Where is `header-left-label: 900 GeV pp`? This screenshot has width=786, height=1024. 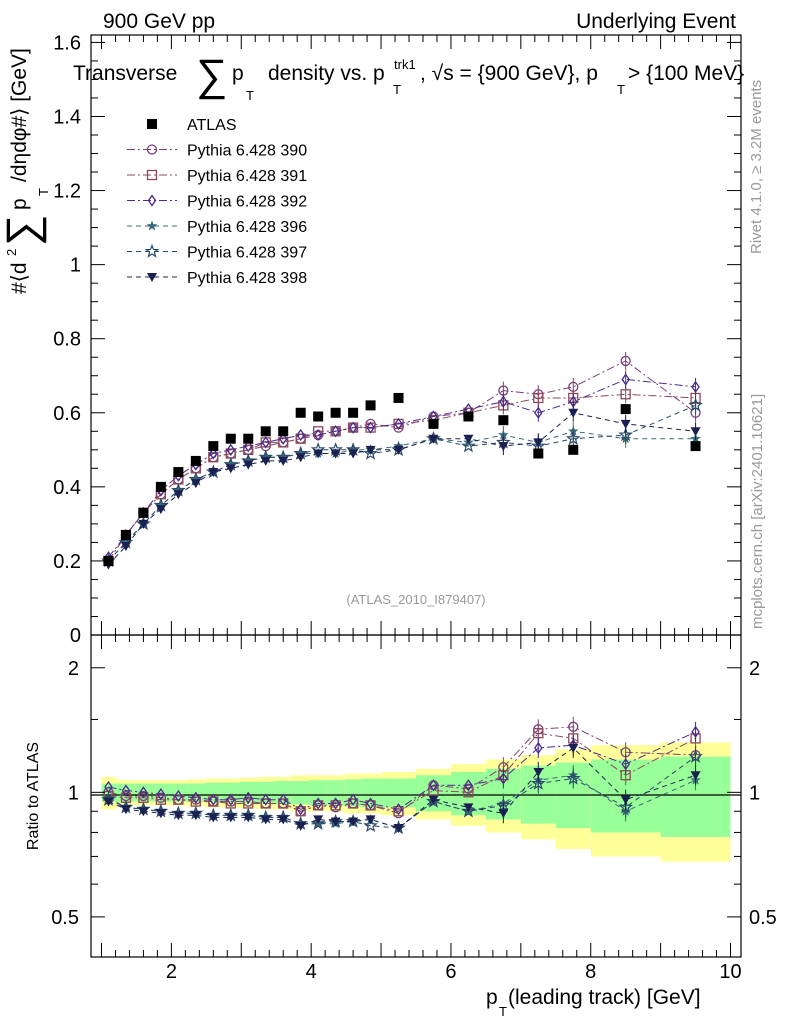 header-left-label: 900 GeV pp is located at coordinates (159, 21).